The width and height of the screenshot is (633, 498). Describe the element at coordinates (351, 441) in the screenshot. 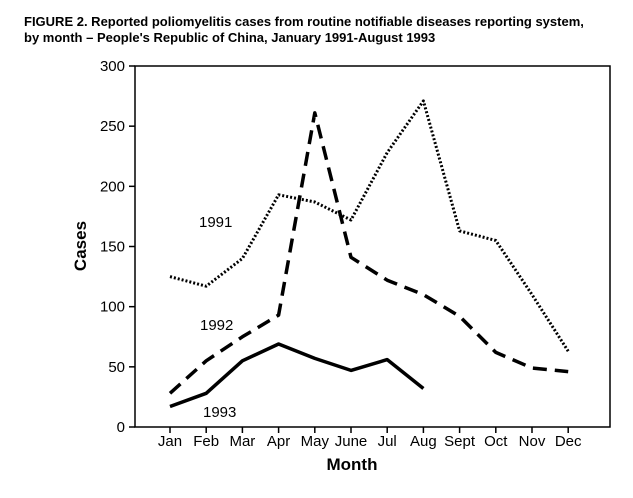

I see `x-tick-label: June` at that location.